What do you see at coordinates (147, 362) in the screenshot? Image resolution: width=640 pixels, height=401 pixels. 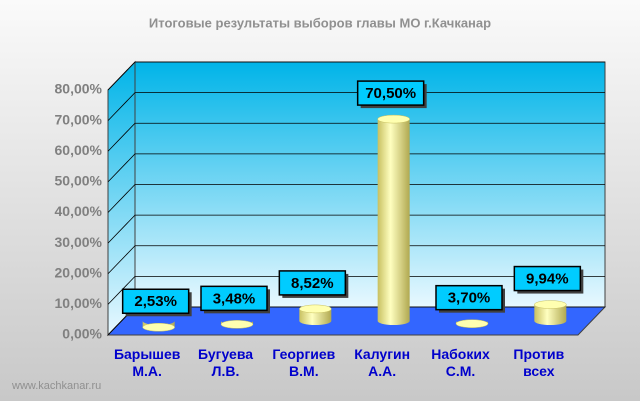 I see `x-tick-label: Барышев М.А.` at bounding box center [147, 362].